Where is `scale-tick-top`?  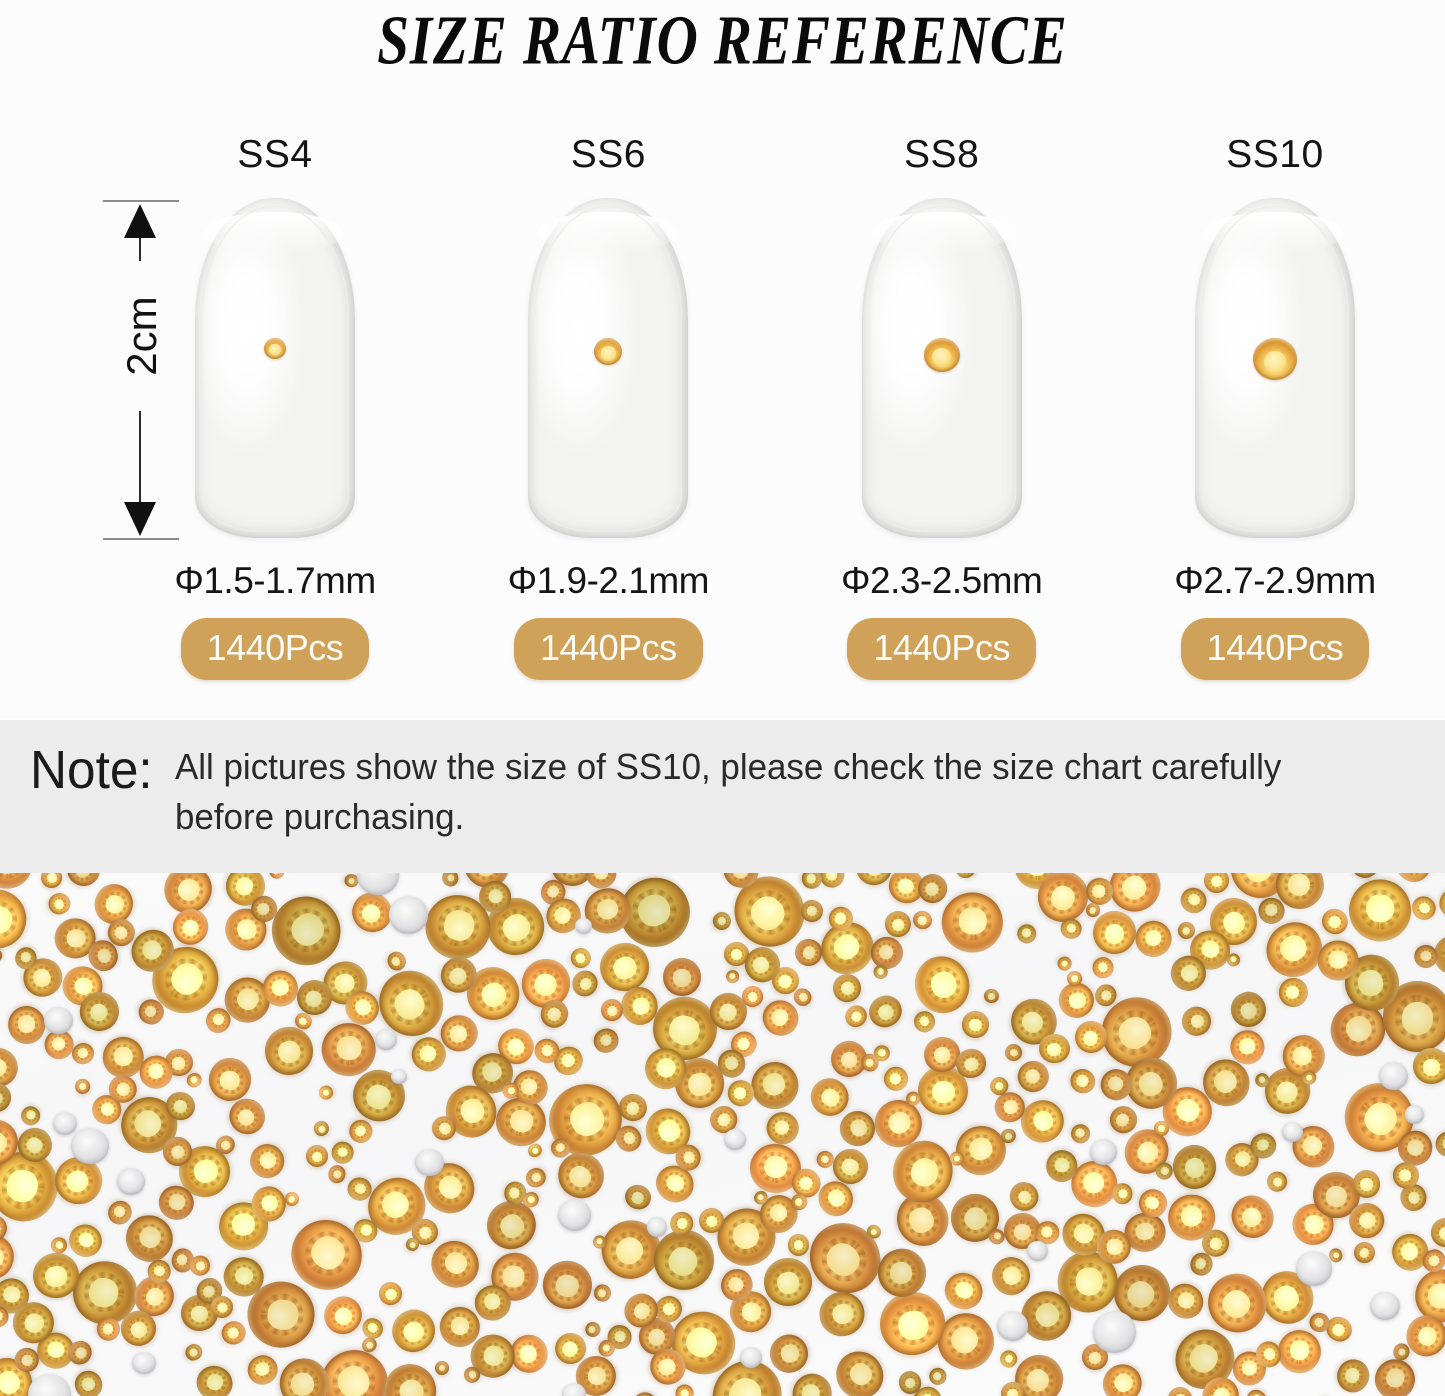 scale-tick-top is located at coordinates (141, 201).